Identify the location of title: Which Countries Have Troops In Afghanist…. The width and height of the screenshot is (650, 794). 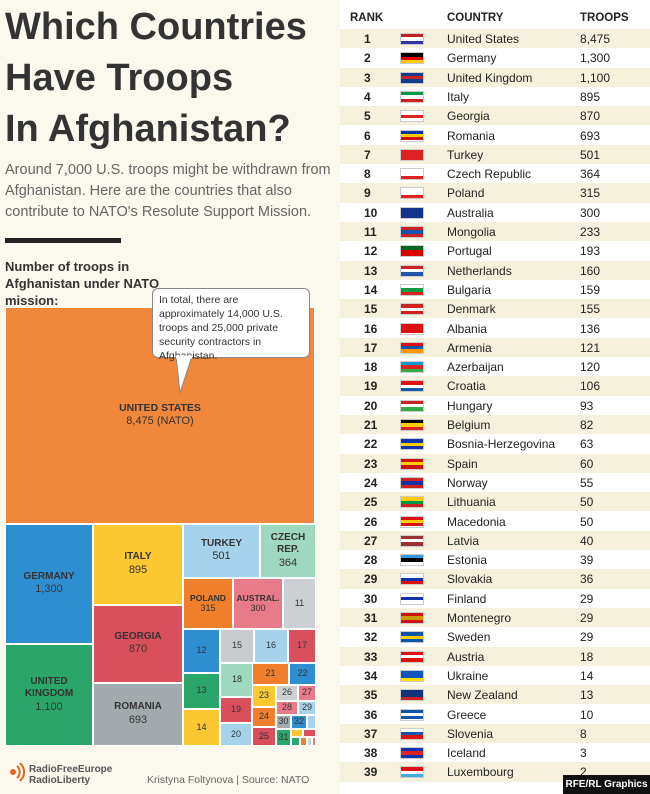
(156, 78).